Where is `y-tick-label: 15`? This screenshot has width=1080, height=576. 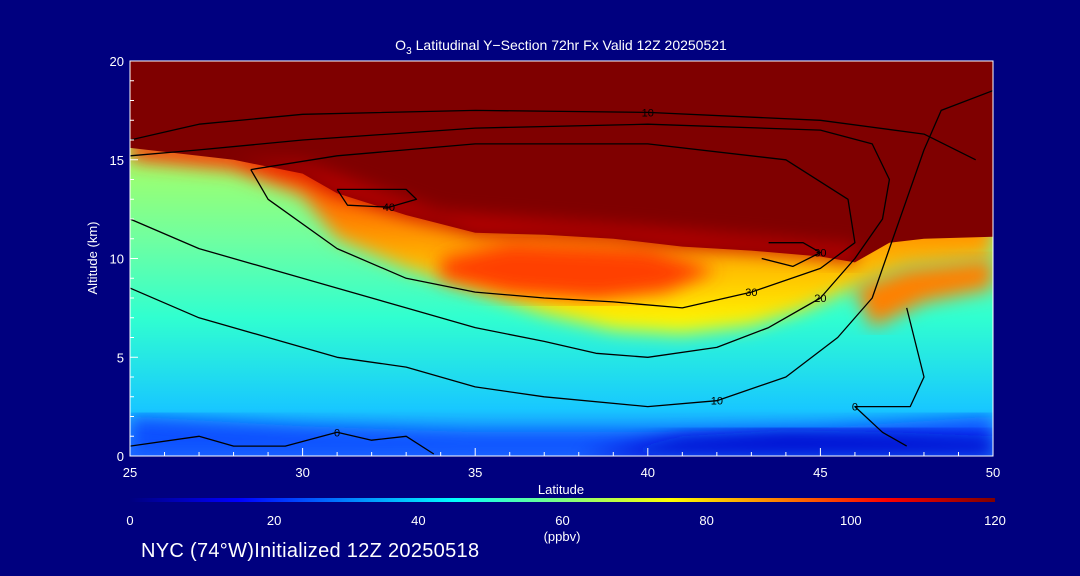 y-tick-label: 15 is located at coordinates (117, 160).